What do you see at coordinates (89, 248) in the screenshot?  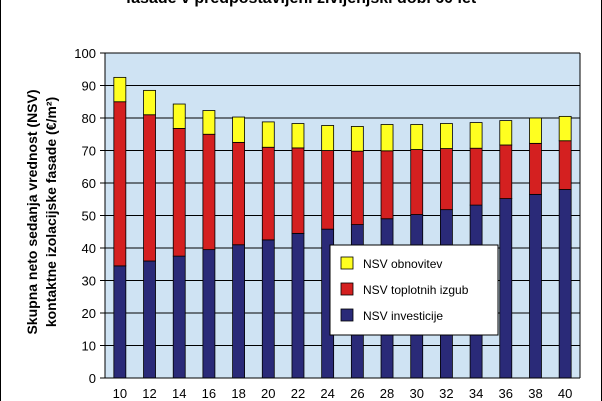 I see `y-tick-label: 40` at bounding box center [89, 248].